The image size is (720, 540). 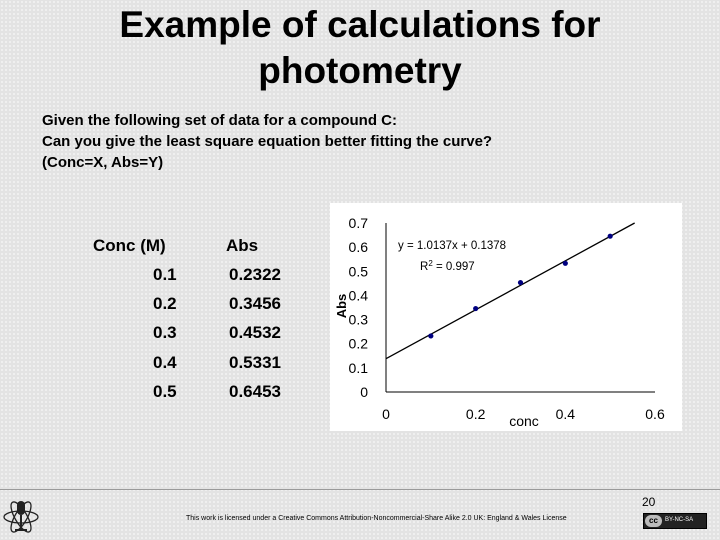 I want to click on x-axis-label: conc, so click(x=524, y=421).